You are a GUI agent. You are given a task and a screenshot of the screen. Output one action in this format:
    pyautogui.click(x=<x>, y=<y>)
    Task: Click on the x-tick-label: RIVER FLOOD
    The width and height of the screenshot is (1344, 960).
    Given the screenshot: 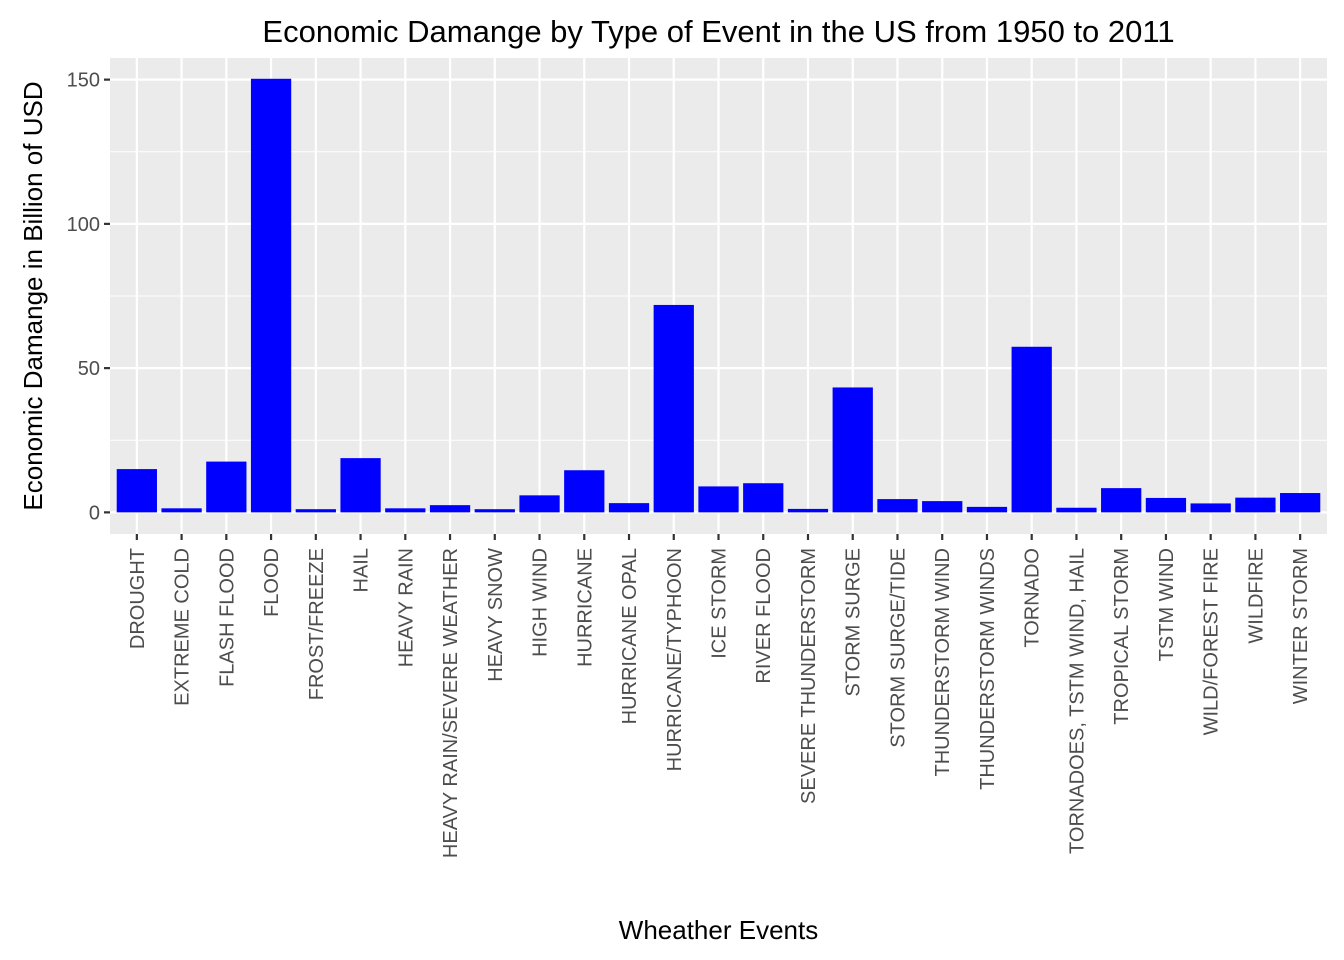 What is the action you would take?
    pyautogui.click(x=764, y=616)
    